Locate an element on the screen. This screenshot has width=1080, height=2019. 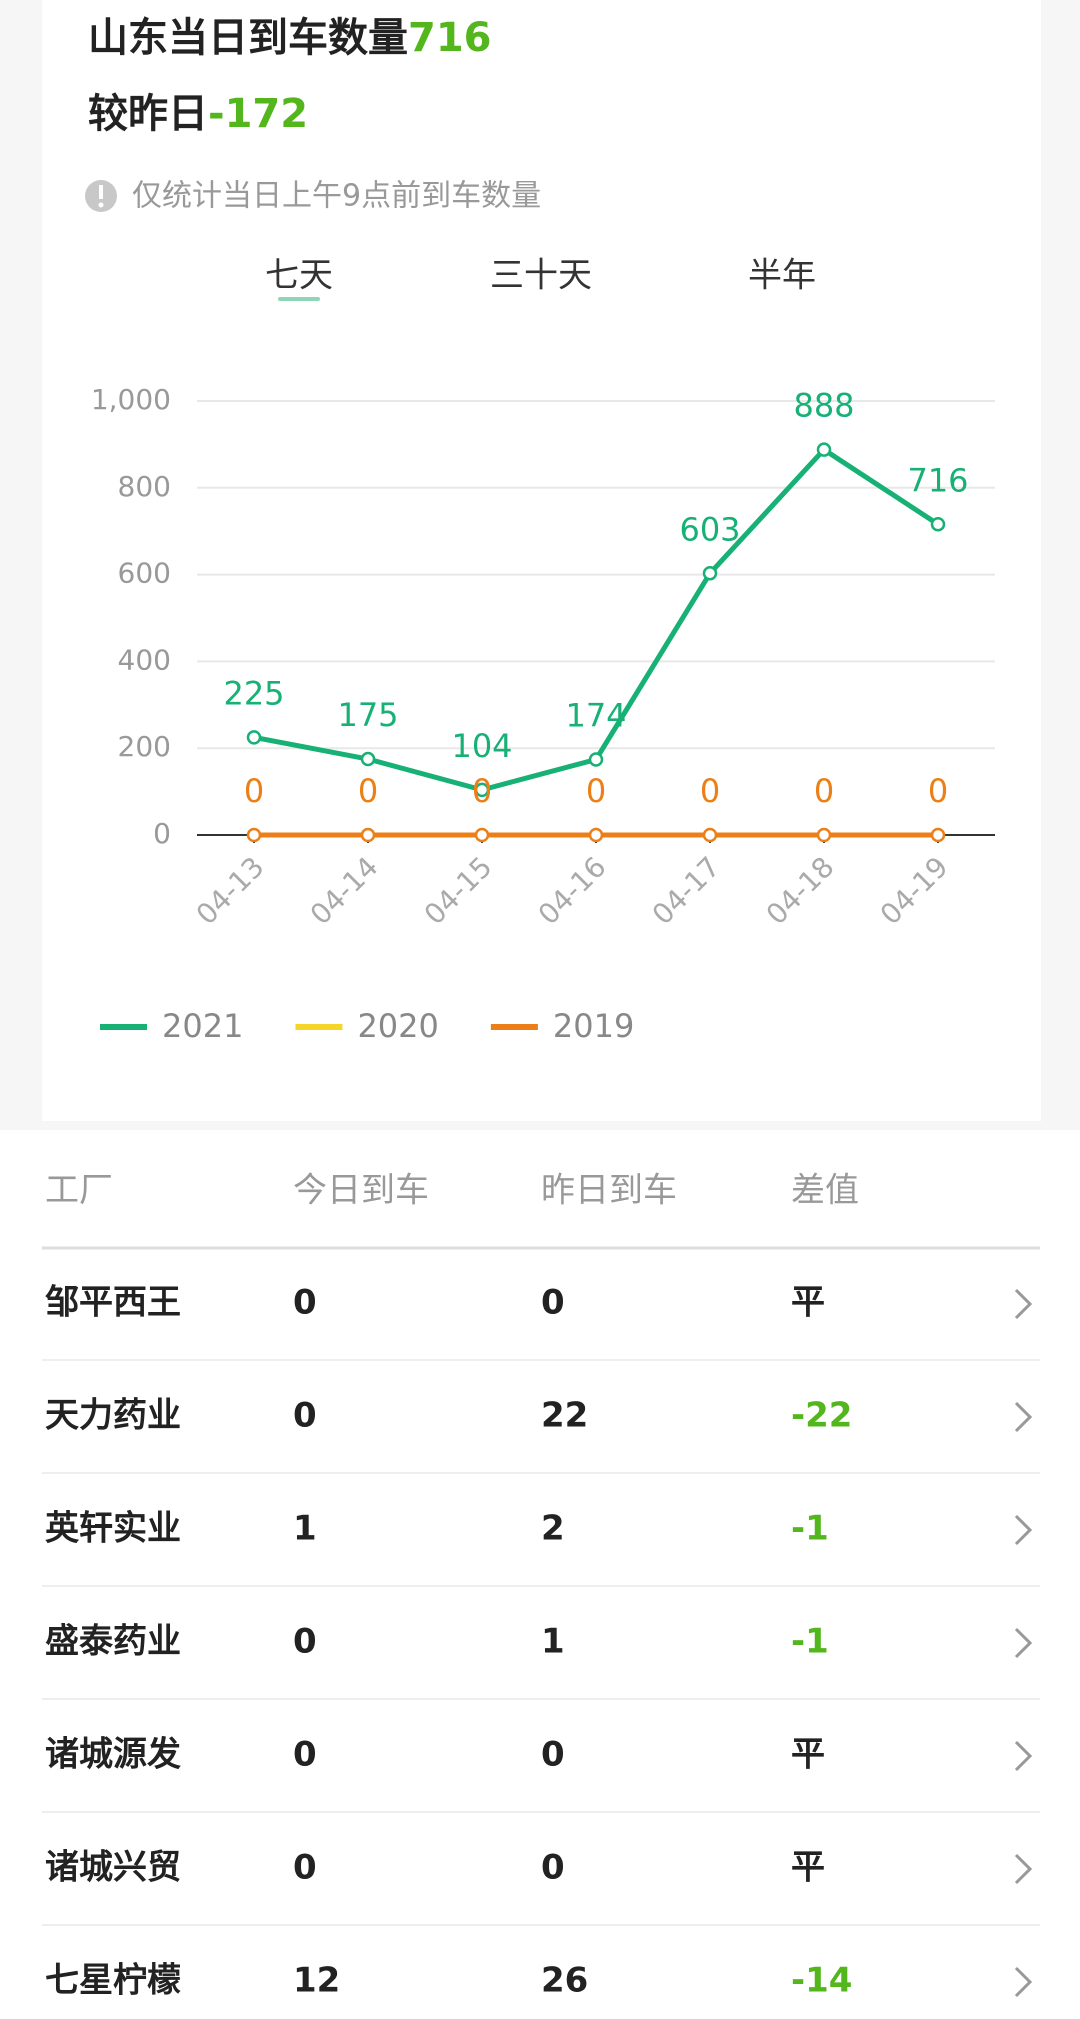
y-tick-label: 1,000 is located at coordinates (131, 399).